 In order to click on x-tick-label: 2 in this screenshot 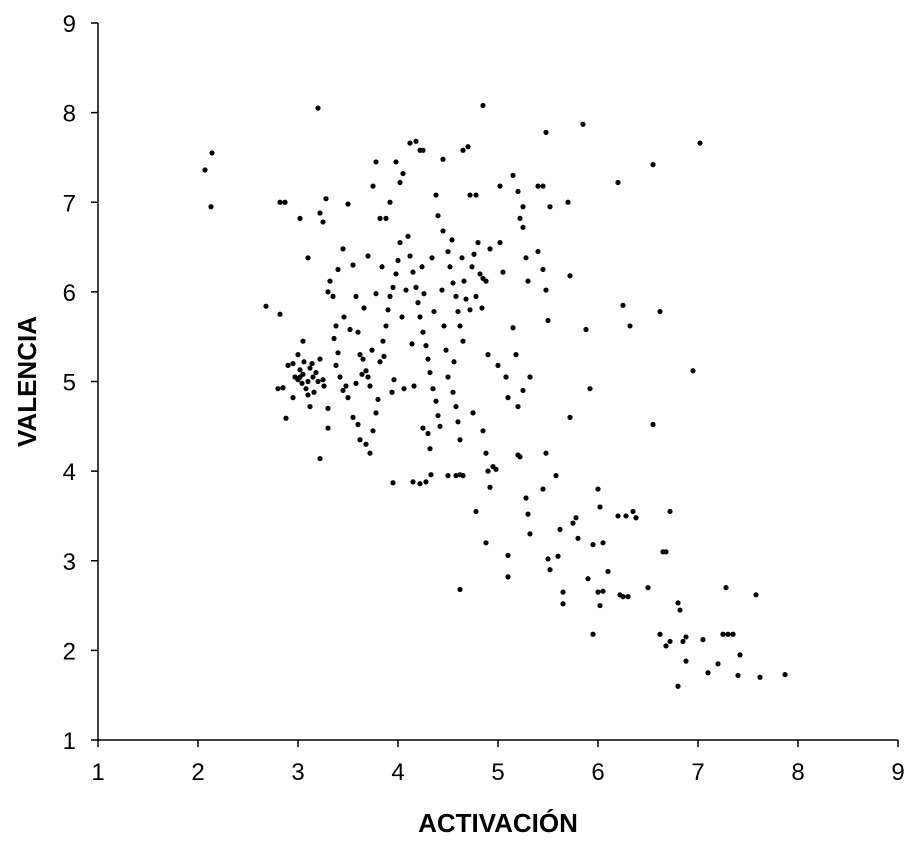, I will do `click(197, 772)`.